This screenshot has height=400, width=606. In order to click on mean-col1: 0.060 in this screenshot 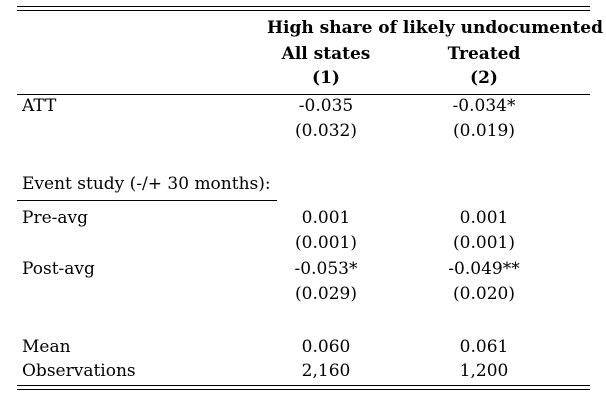, I will do `click(326, 347)`.